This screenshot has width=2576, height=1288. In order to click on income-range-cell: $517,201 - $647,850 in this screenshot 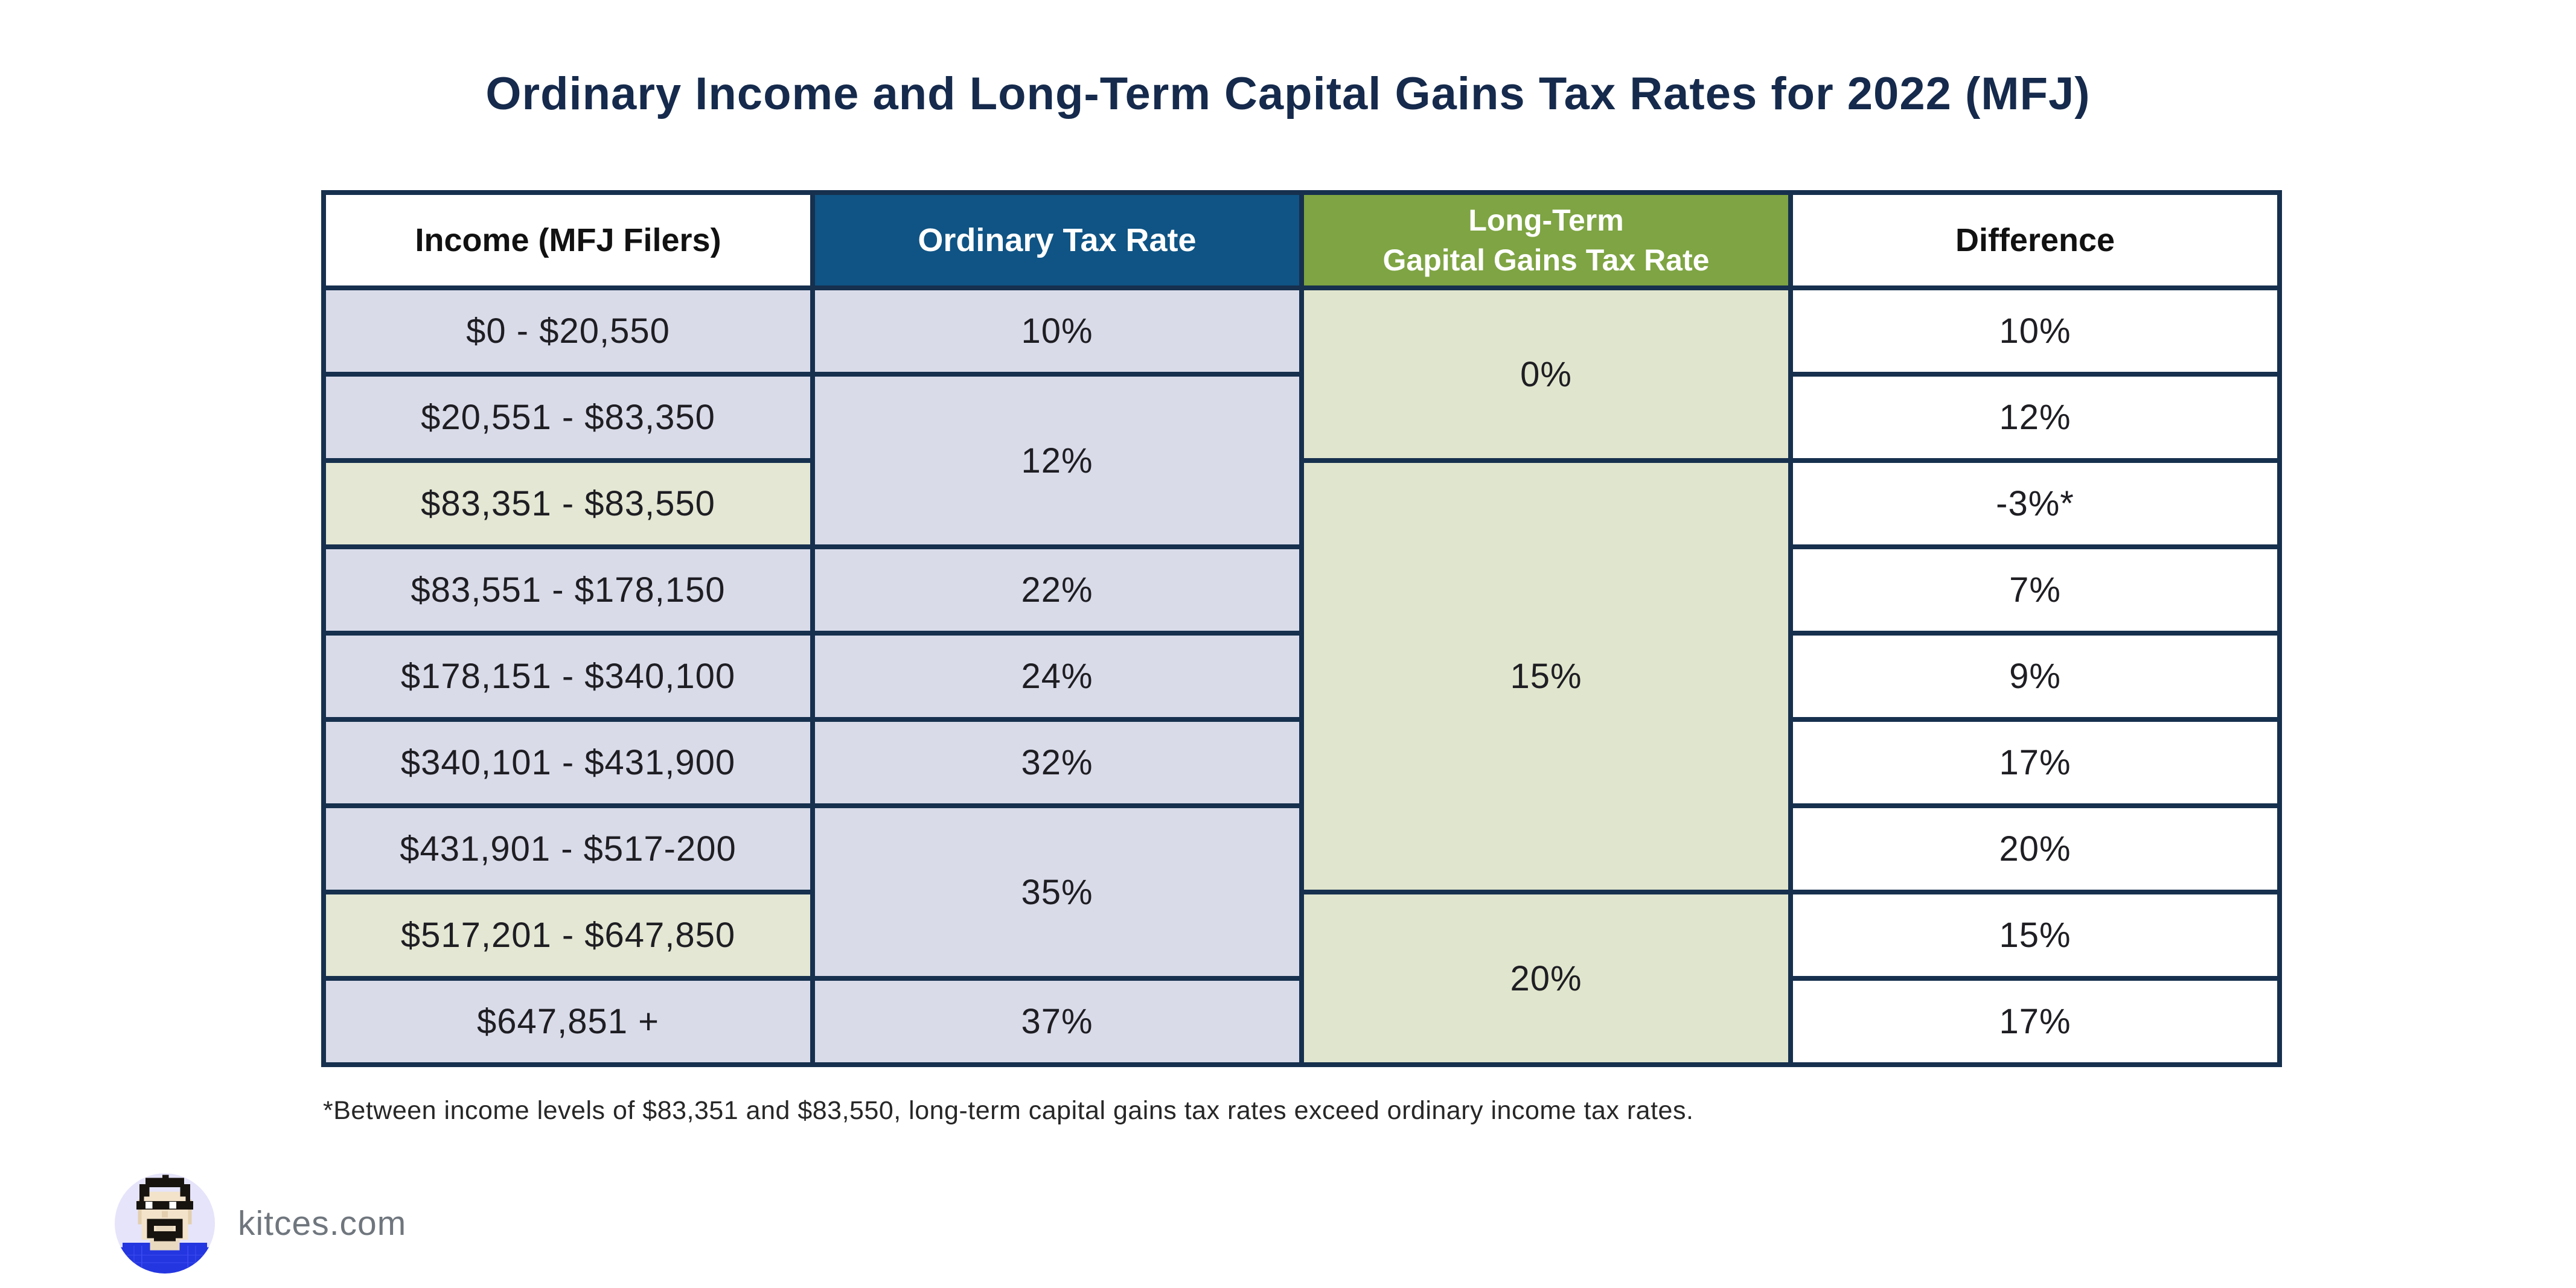, I will do `click(568, 935)`.